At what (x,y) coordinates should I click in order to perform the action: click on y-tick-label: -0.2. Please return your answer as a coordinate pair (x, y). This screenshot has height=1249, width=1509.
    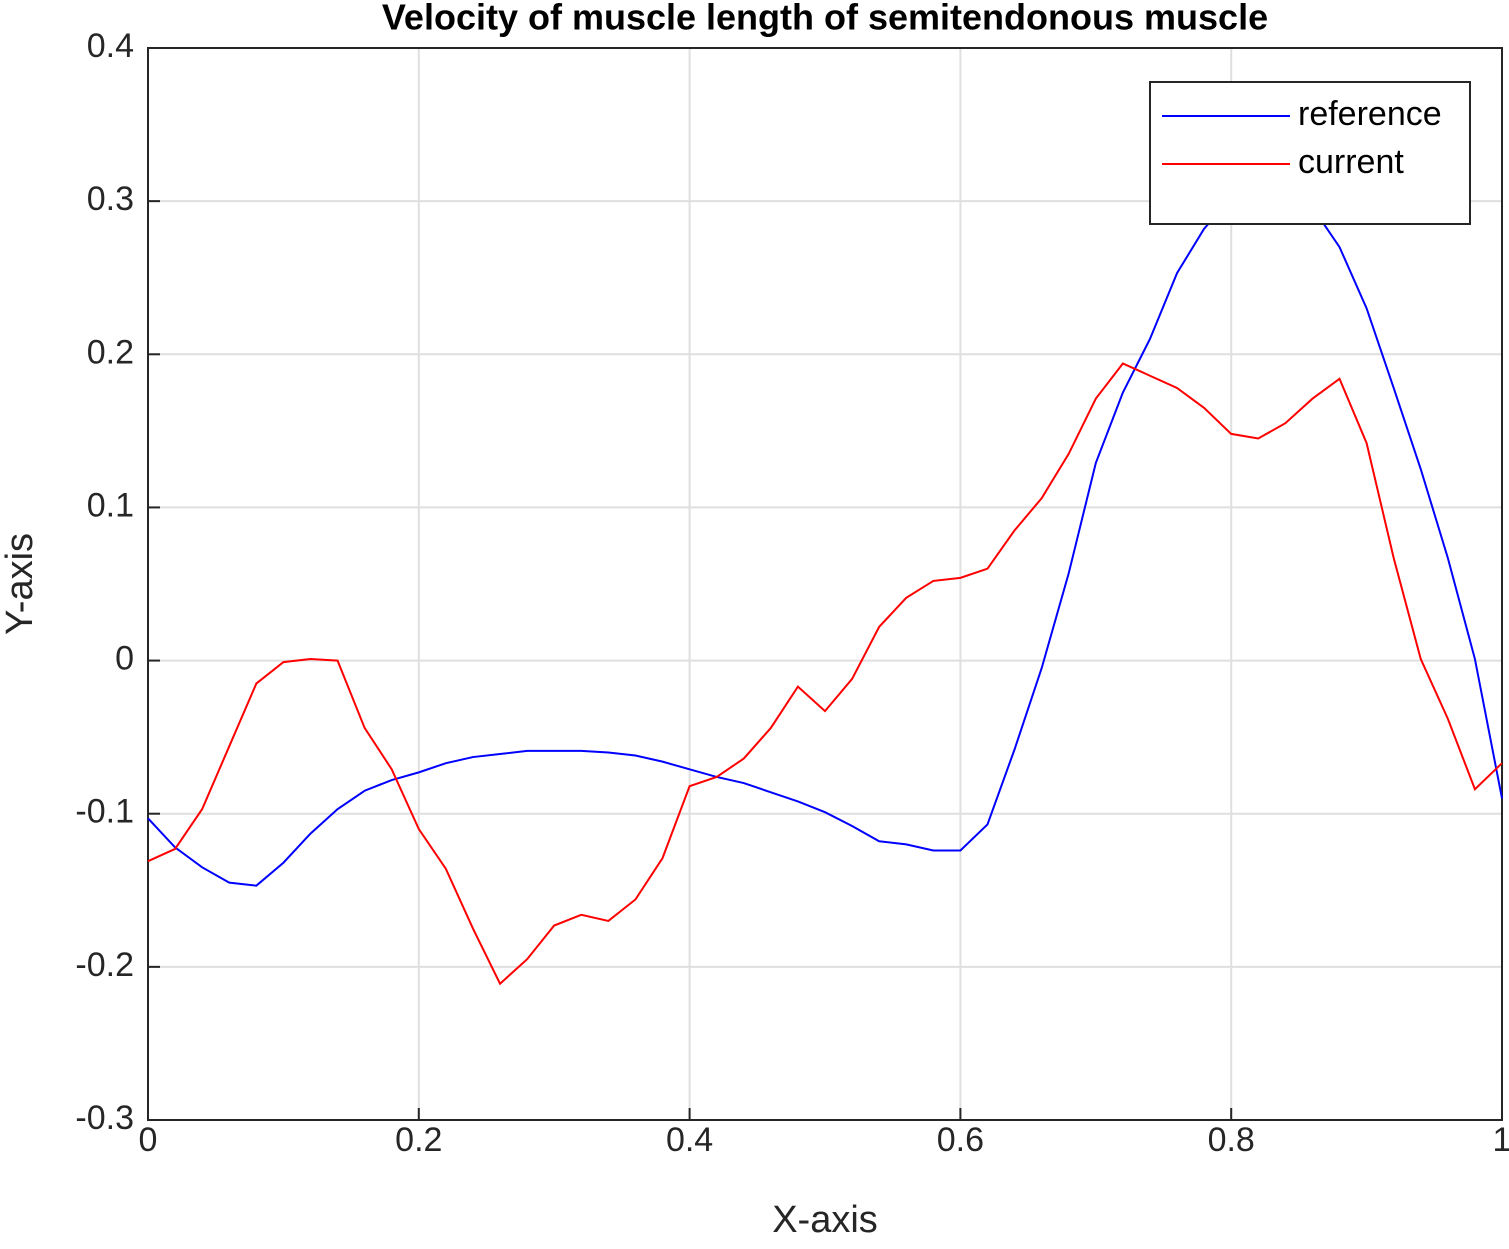
    Looking at the image, I should click on (104, 965).